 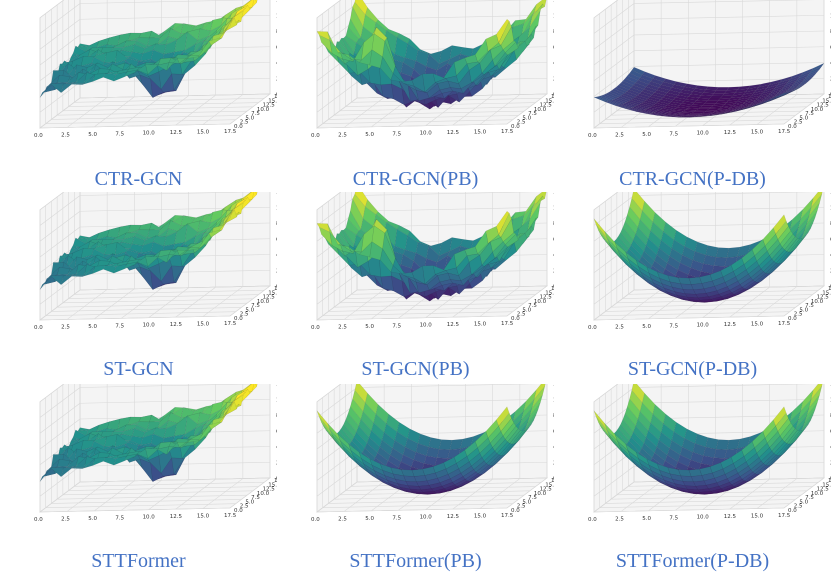 I want to click on caption: STTFormer, so click(x=138, y=561).